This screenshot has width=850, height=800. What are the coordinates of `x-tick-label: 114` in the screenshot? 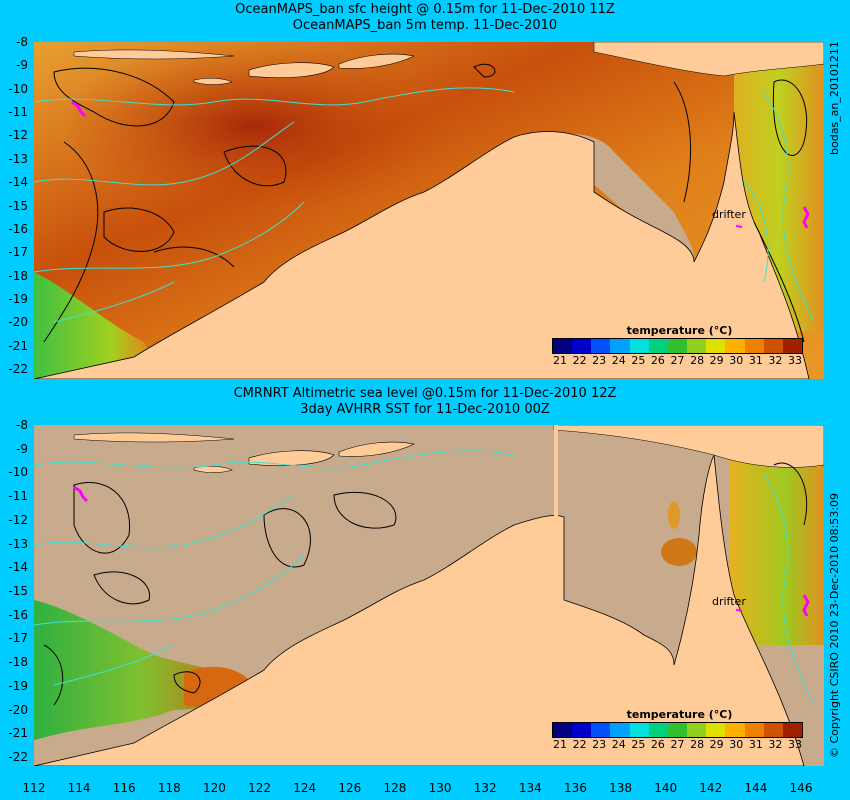 It's located at (79, 788).